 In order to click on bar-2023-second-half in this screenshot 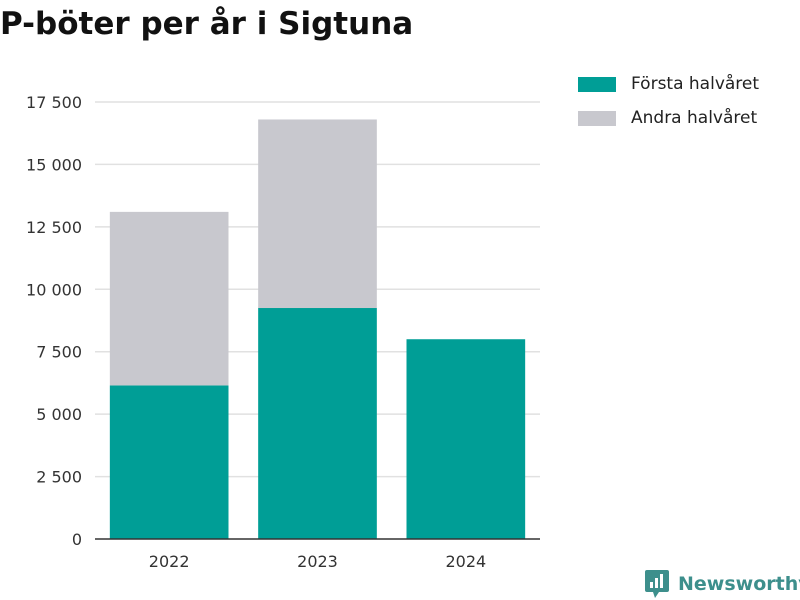, I will do `click(317, 214)`.